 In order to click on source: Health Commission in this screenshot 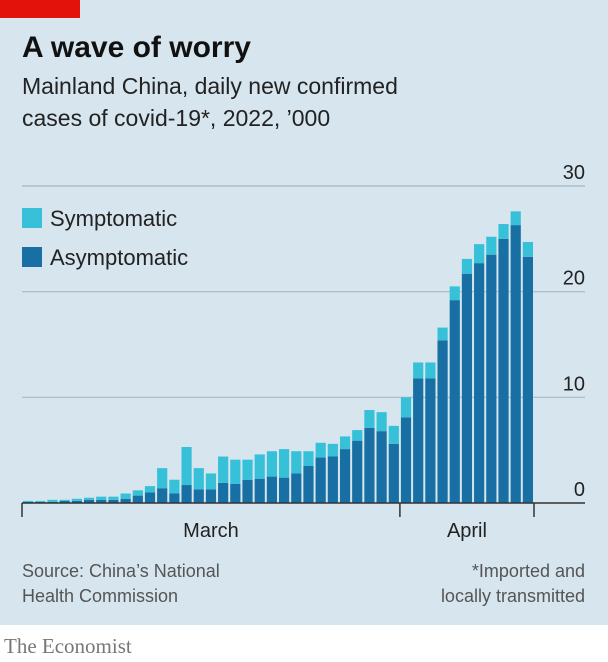, I will do `click(100, 596)`.